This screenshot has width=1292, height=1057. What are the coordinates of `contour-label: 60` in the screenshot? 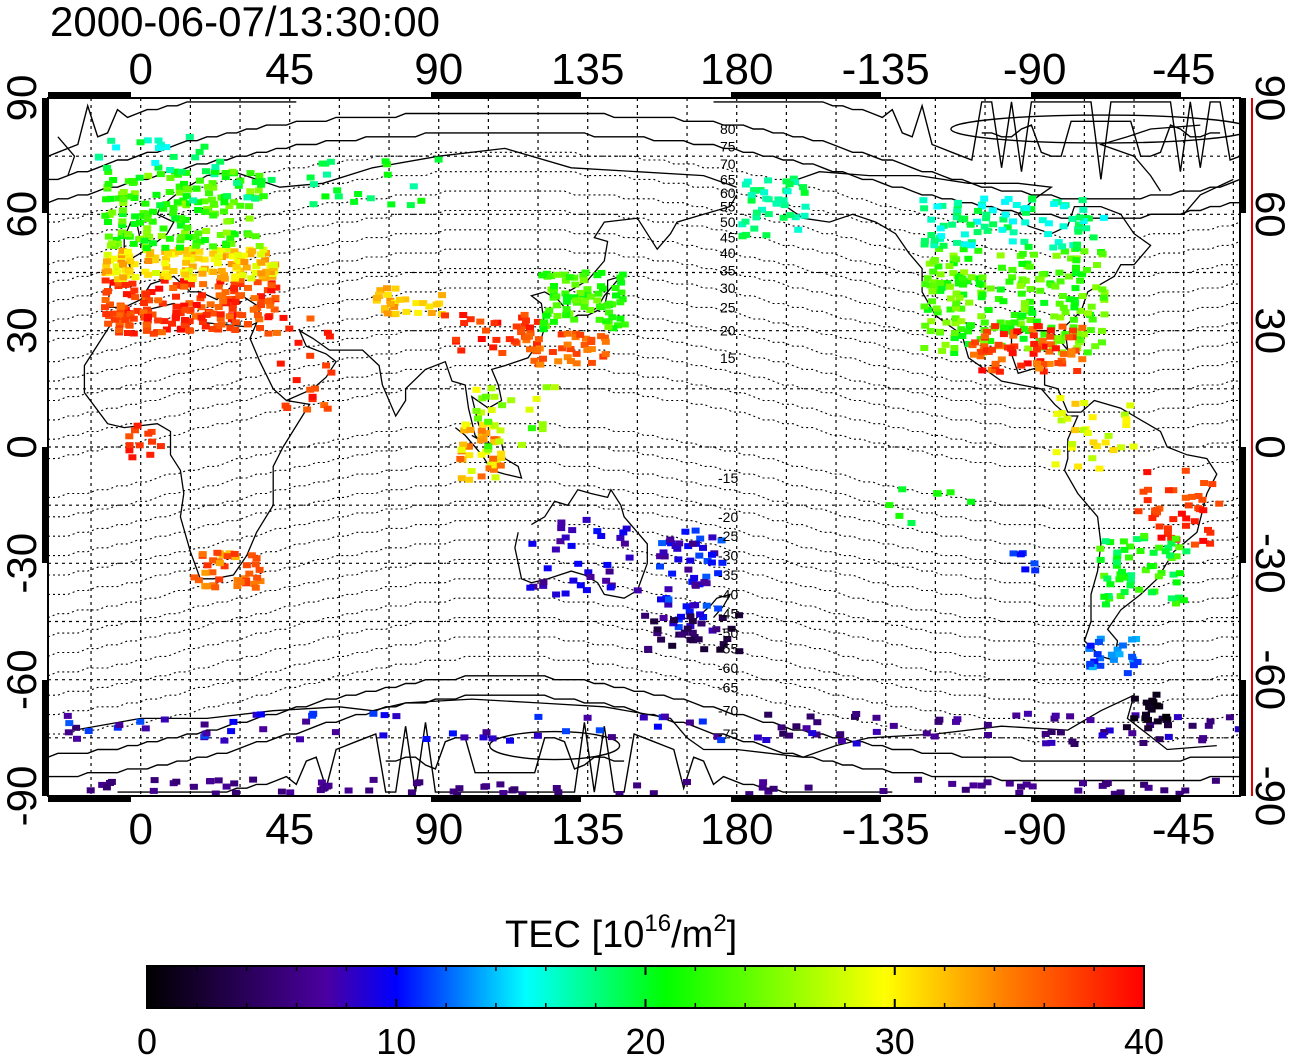 It's located at (728, 193).